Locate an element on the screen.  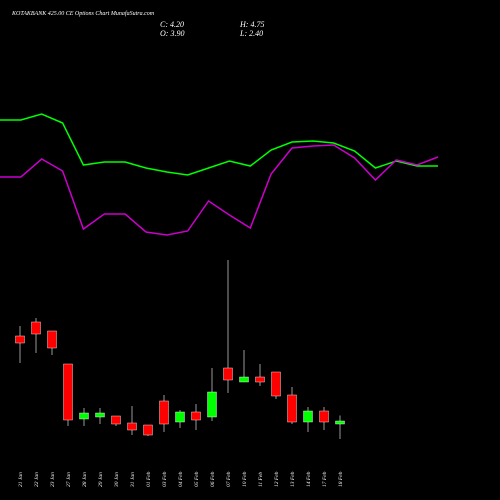
x-tick-label: 18 Feb is located at coordinates (341, 479).